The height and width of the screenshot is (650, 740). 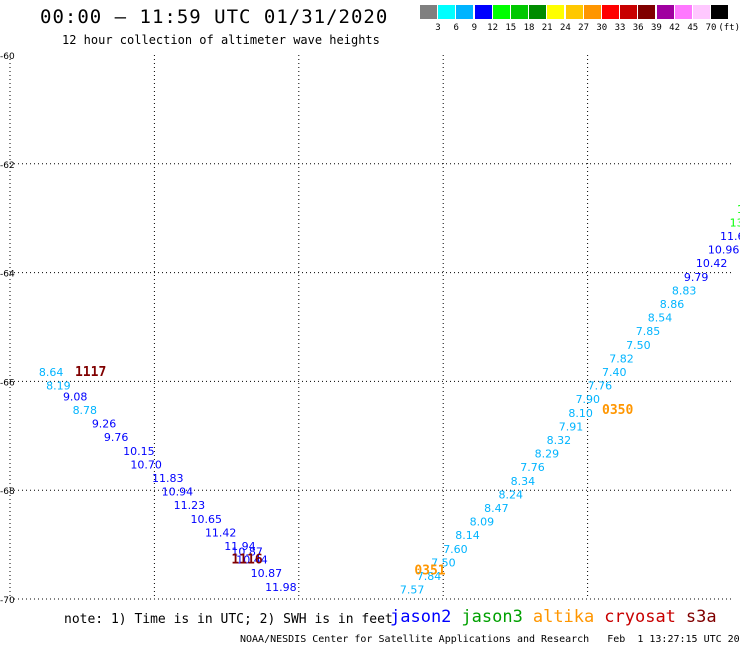 What do you see at coordinates (474, 28) in the screenshot?
I see `scale-label: 9` at bounding box center [474, 28].